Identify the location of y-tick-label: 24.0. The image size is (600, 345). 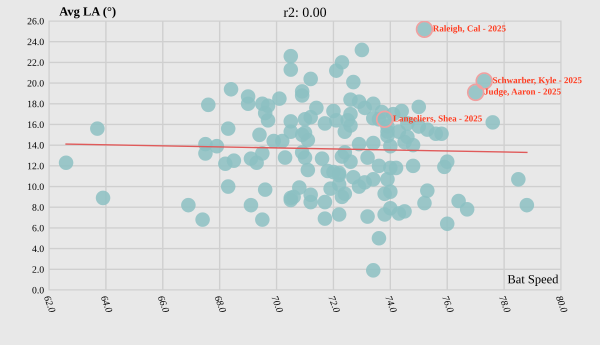
(36, 42).